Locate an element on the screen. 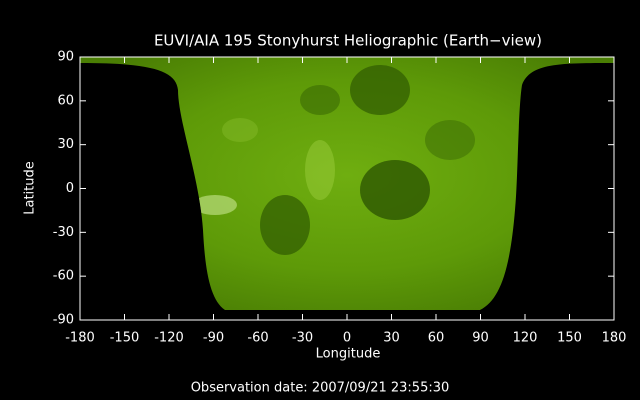 The height and width of the screenshot is (400, 640). x-tick-label: -180 is located at coordinates (80, 338).